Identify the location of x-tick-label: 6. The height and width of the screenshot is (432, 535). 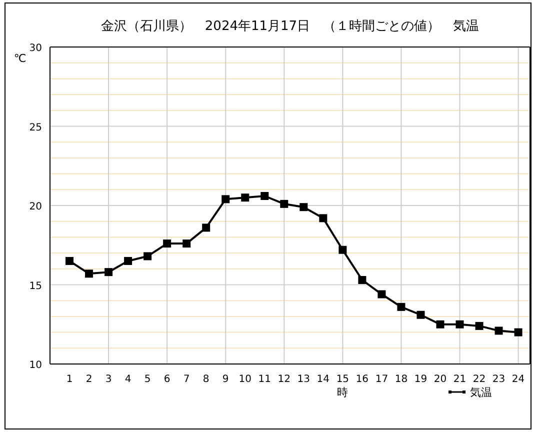
(167, 379).